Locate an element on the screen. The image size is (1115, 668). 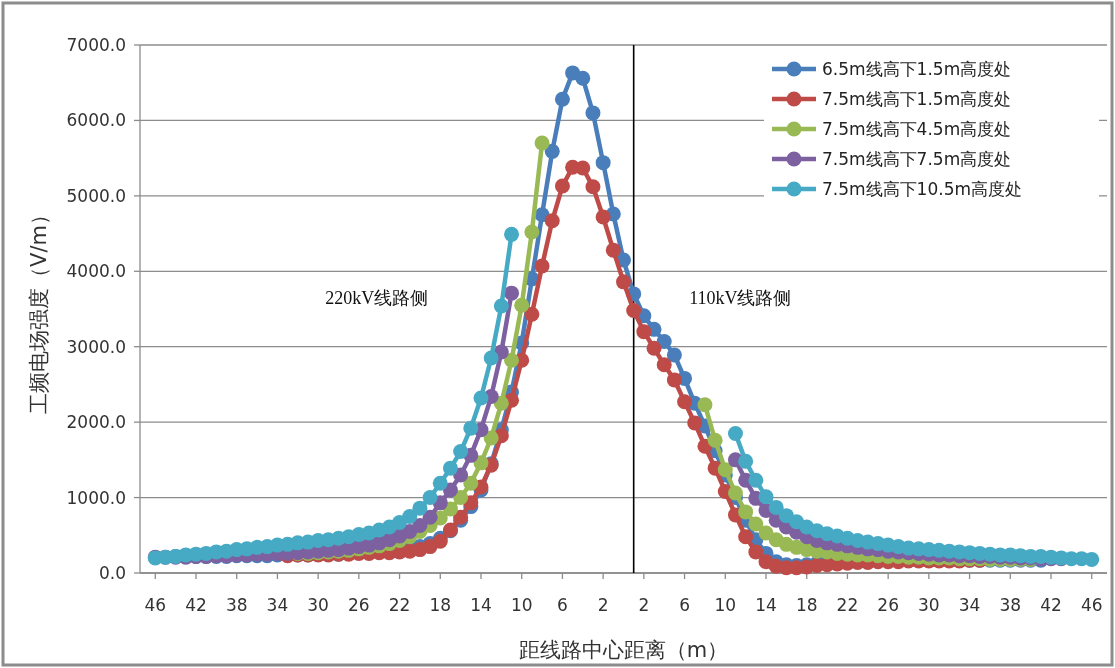
y-tick-label: 2000.0 is located at coordinates (96, 422).